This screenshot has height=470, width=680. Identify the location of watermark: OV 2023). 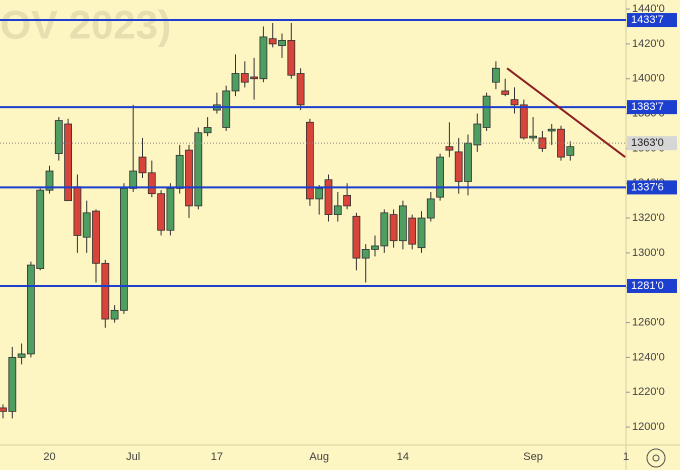
(85, 26).